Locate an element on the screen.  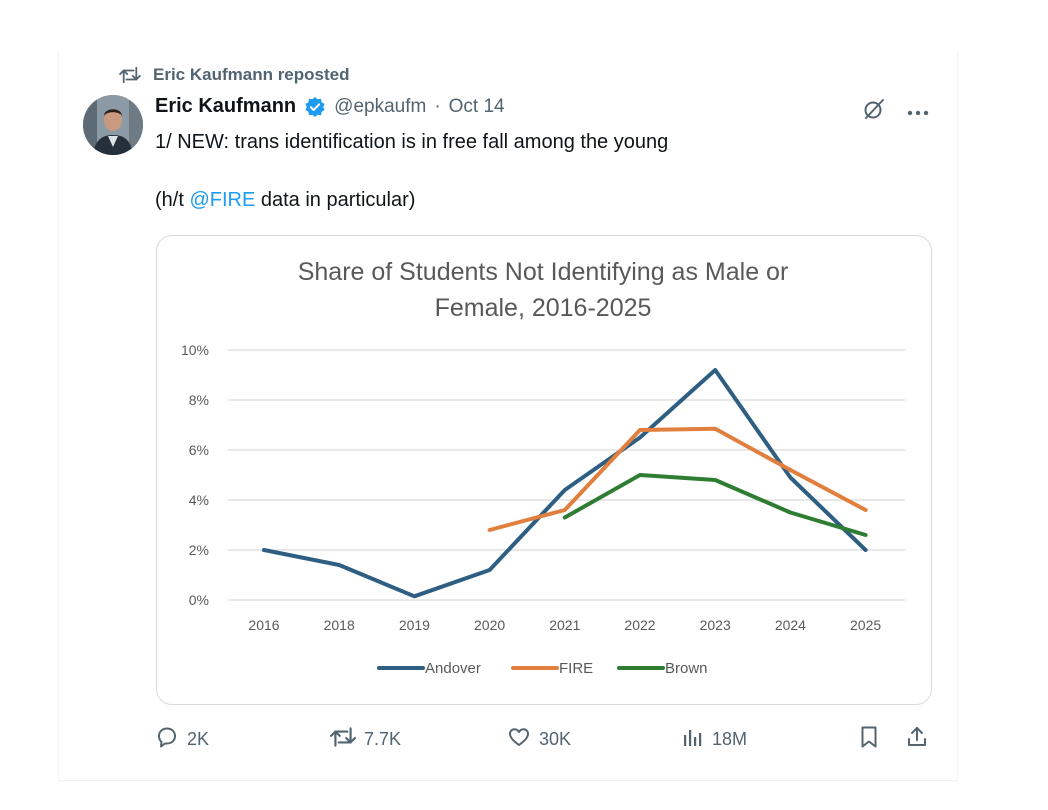
like-button: 30K is located at coordinates (539, 739).